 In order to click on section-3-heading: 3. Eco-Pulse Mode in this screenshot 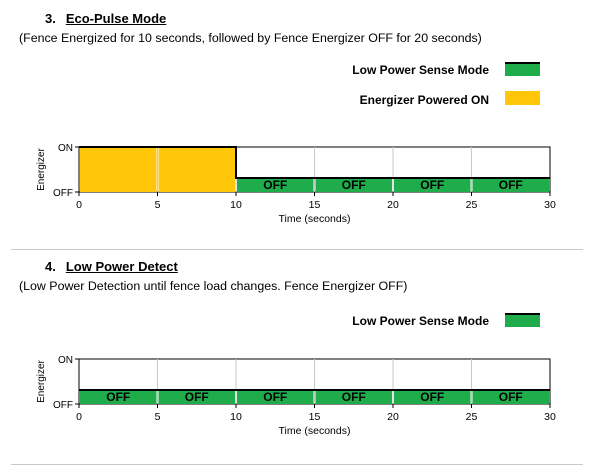, I will do `click(105, 18)`.